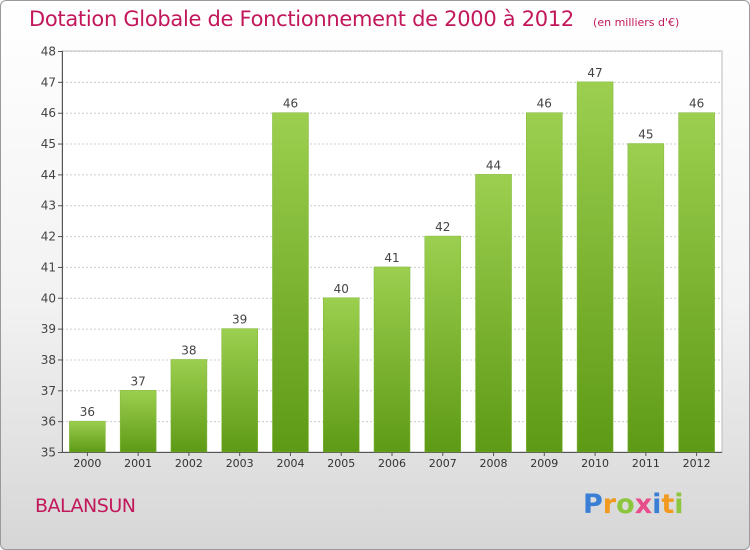  Describe the element at coordinates (138, 463) in the screenshot. I see `x-tick-label: 2001` at that location.